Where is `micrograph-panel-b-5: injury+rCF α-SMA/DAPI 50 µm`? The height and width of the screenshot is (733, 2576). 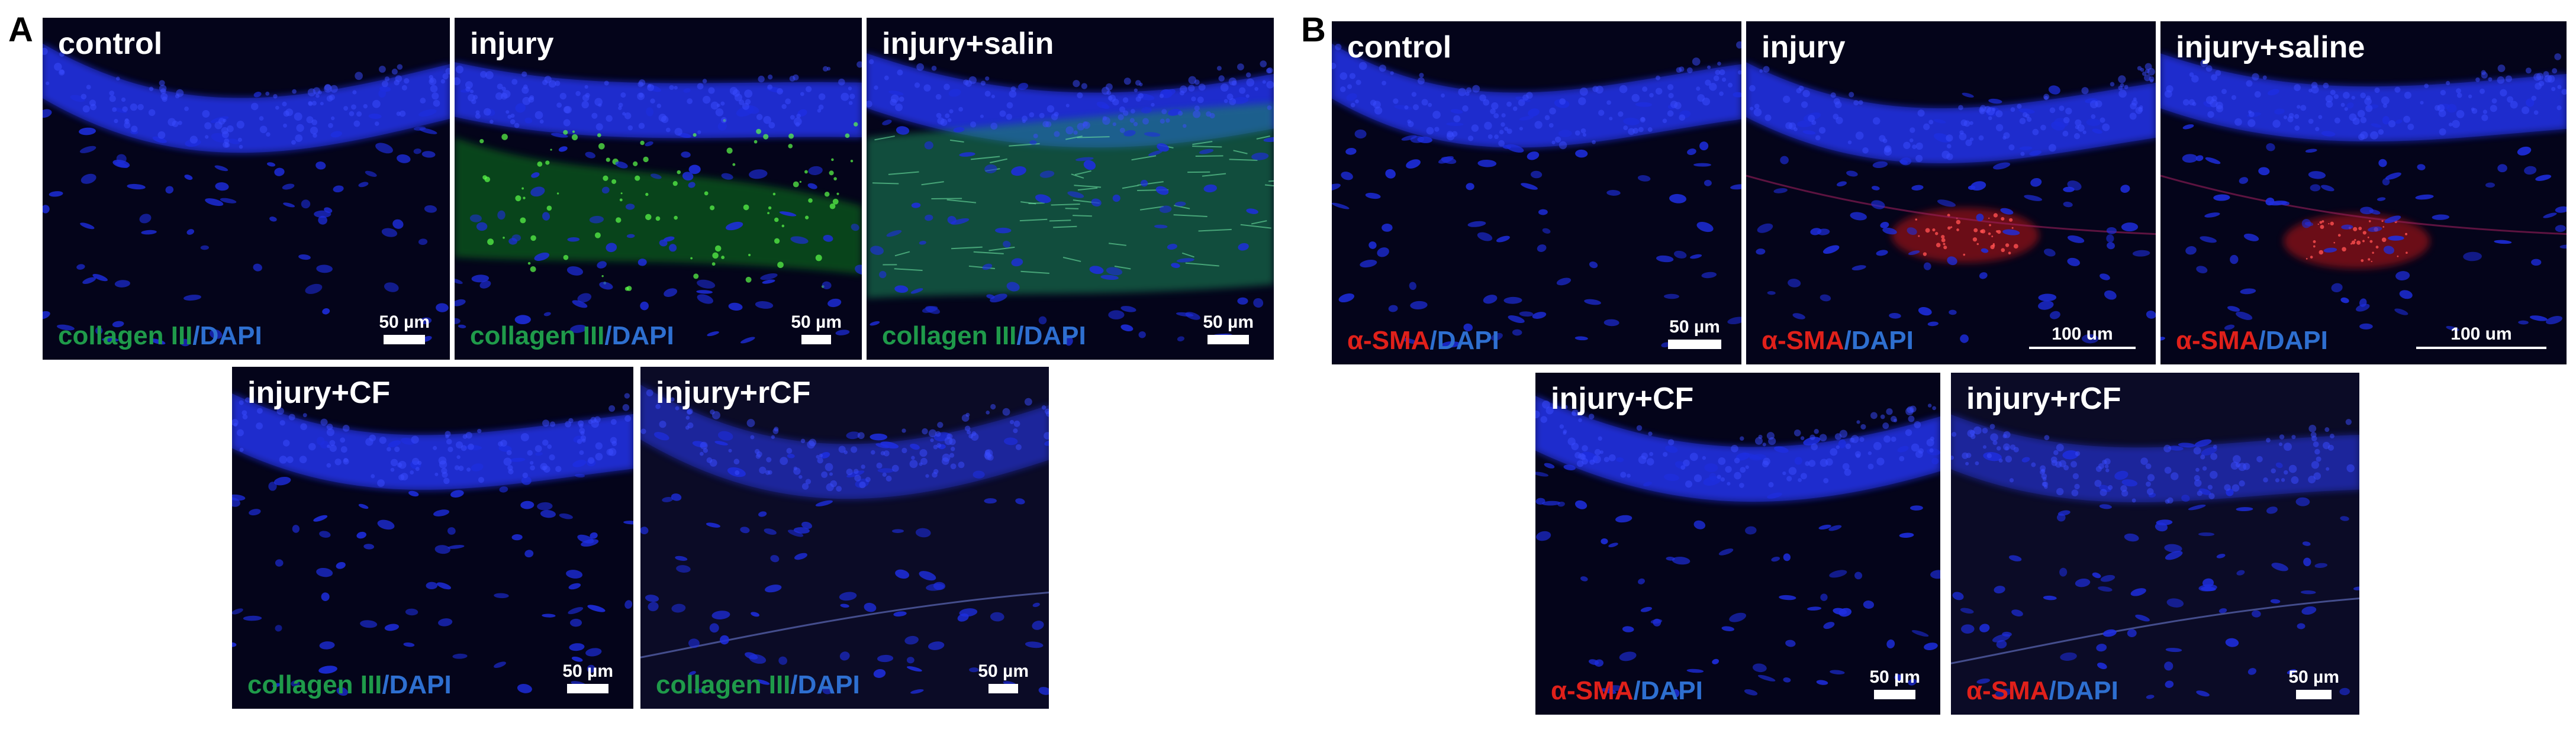
micrograph-panel-b-5: injury+rCF α-SMA/DAPI 50 µm is located at coordinates (2155, 544).